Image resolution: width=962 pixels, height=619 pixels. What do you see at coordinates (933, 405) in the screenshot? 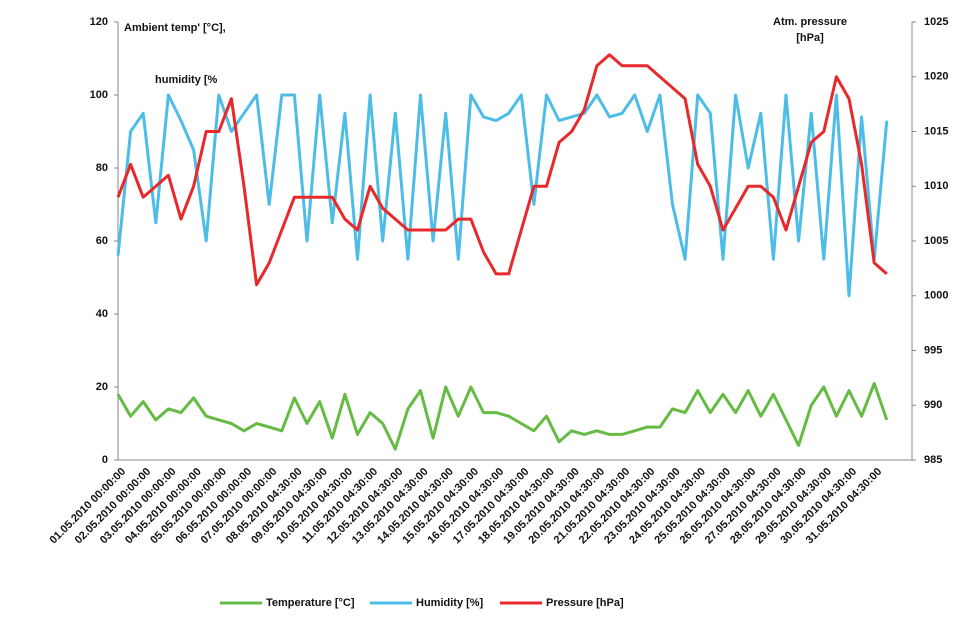
I see `y2-tick-label: 990` at bounding box center [933, 405].